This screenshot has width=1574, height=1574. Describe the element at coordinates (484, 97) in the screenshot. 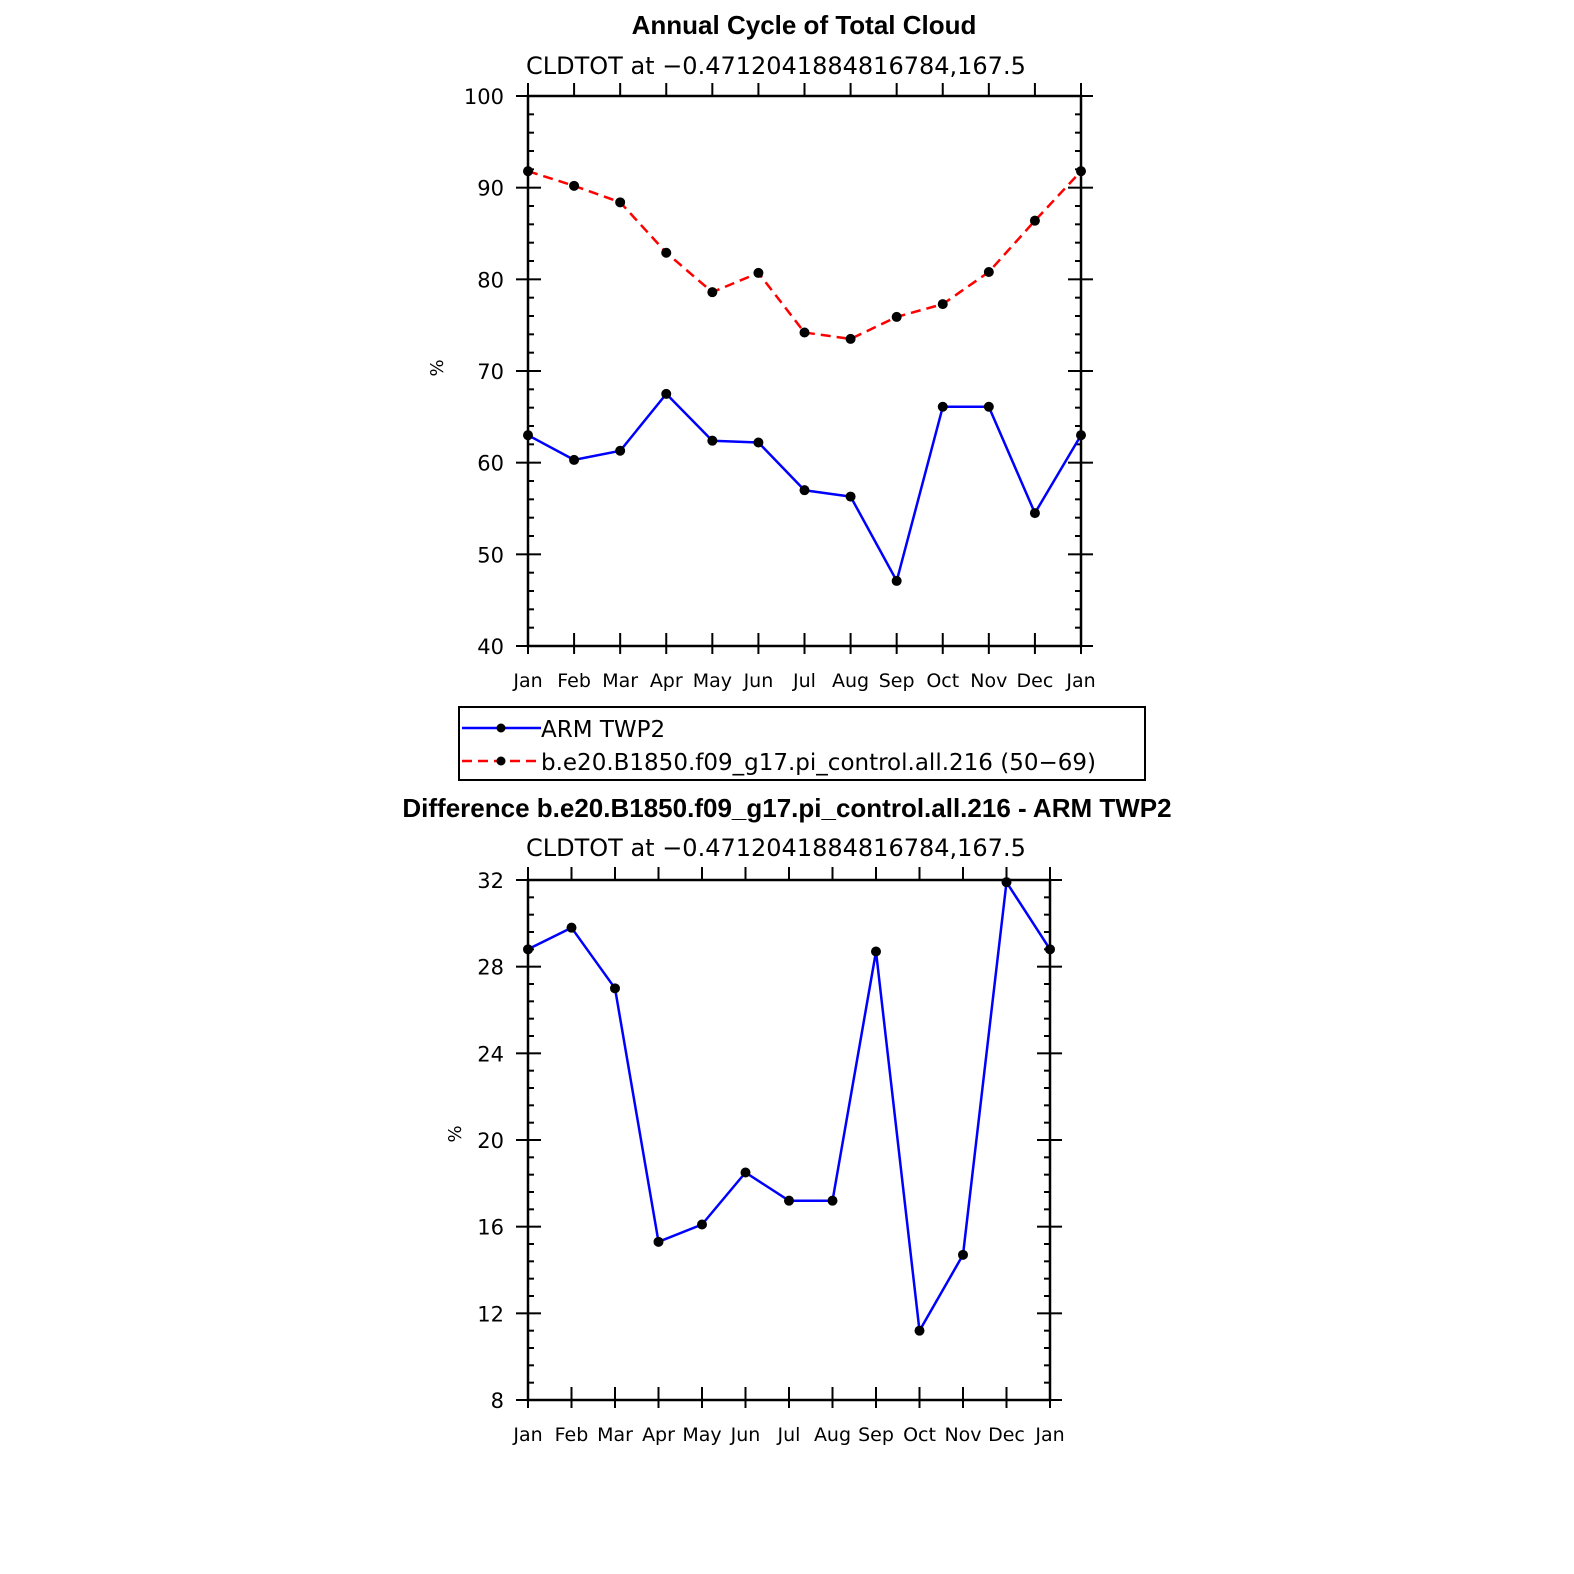

I see `chart1-ytick-label: 100` at that location.